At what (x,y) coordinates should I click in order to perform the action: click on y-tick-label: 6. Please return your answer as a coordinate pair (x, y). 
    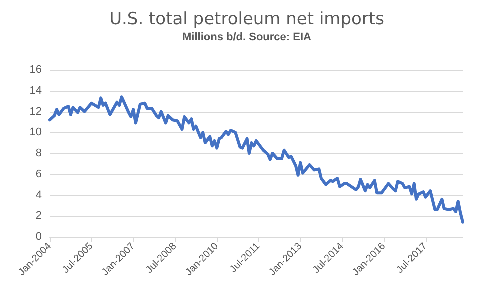
    Looking at the image, I should click on (39, 174).